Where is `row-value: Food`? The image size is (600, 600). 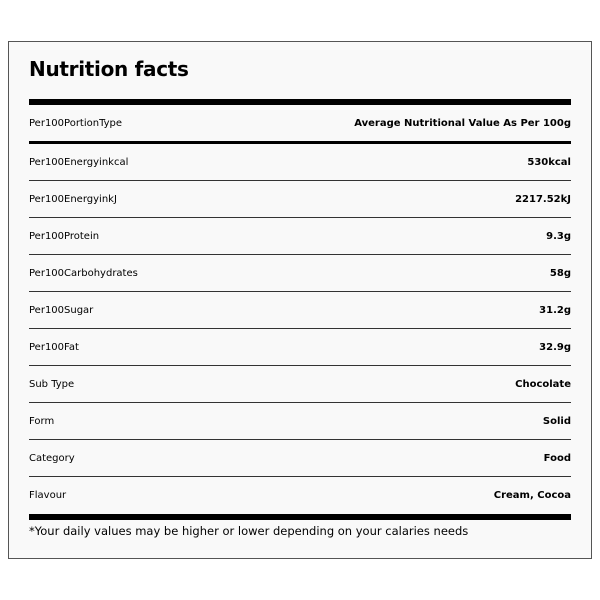 row-value: Food is located at coordinates (557, 458).